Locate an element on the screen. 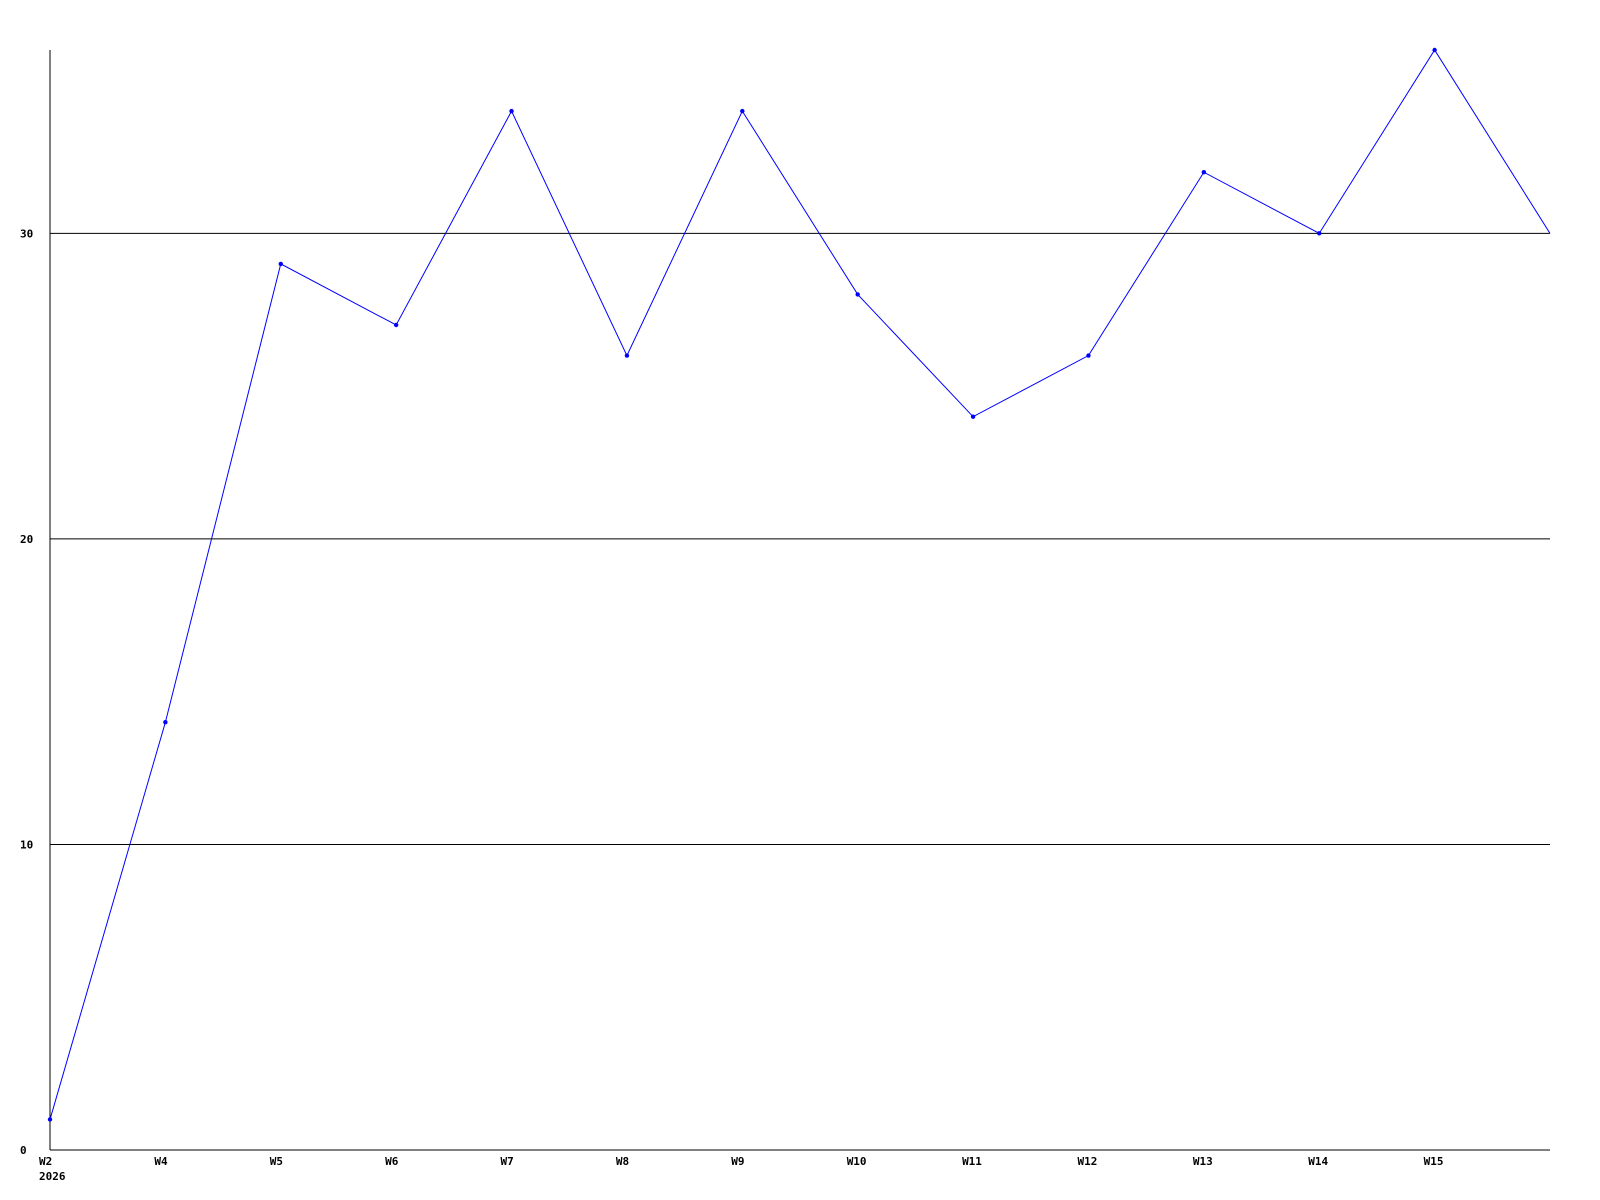 This screenshot has width=1600, height=1200. x-tick-label: W11 is located at coordinates (972, 1161).